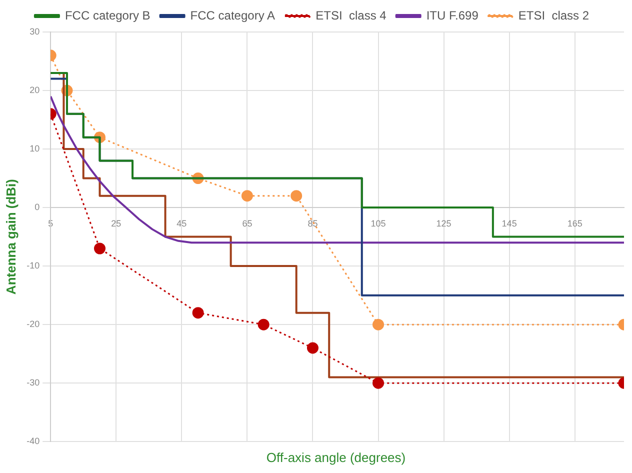 The image size is (632, 473). I want to click on y-axis-title: Antenna gain (dBi), so click(10, 237).